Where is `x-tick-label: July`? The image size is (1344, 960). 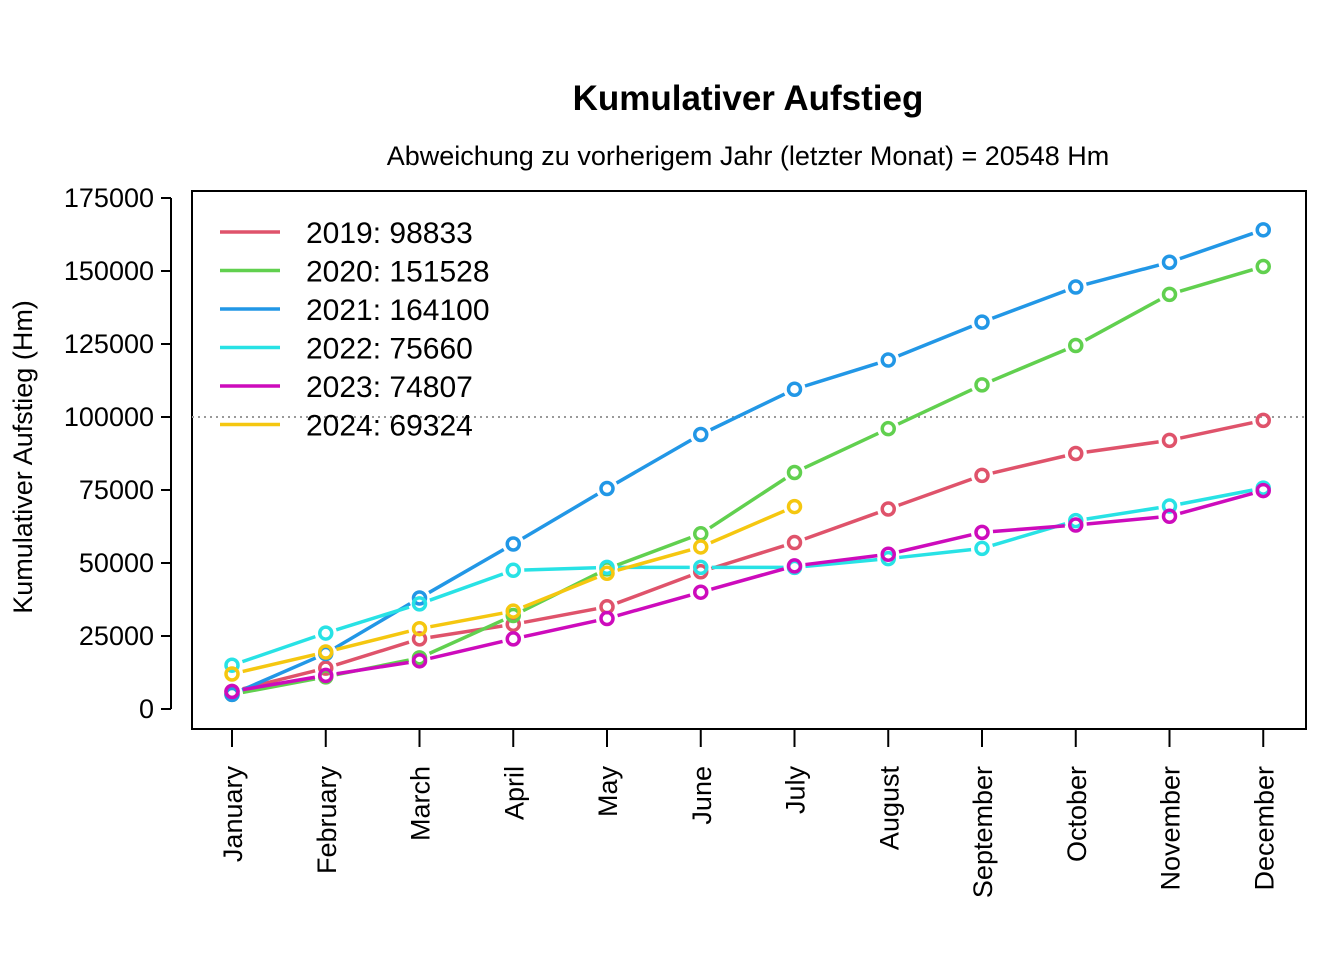 x-tick-label: July is located at coordinates (796, 790).